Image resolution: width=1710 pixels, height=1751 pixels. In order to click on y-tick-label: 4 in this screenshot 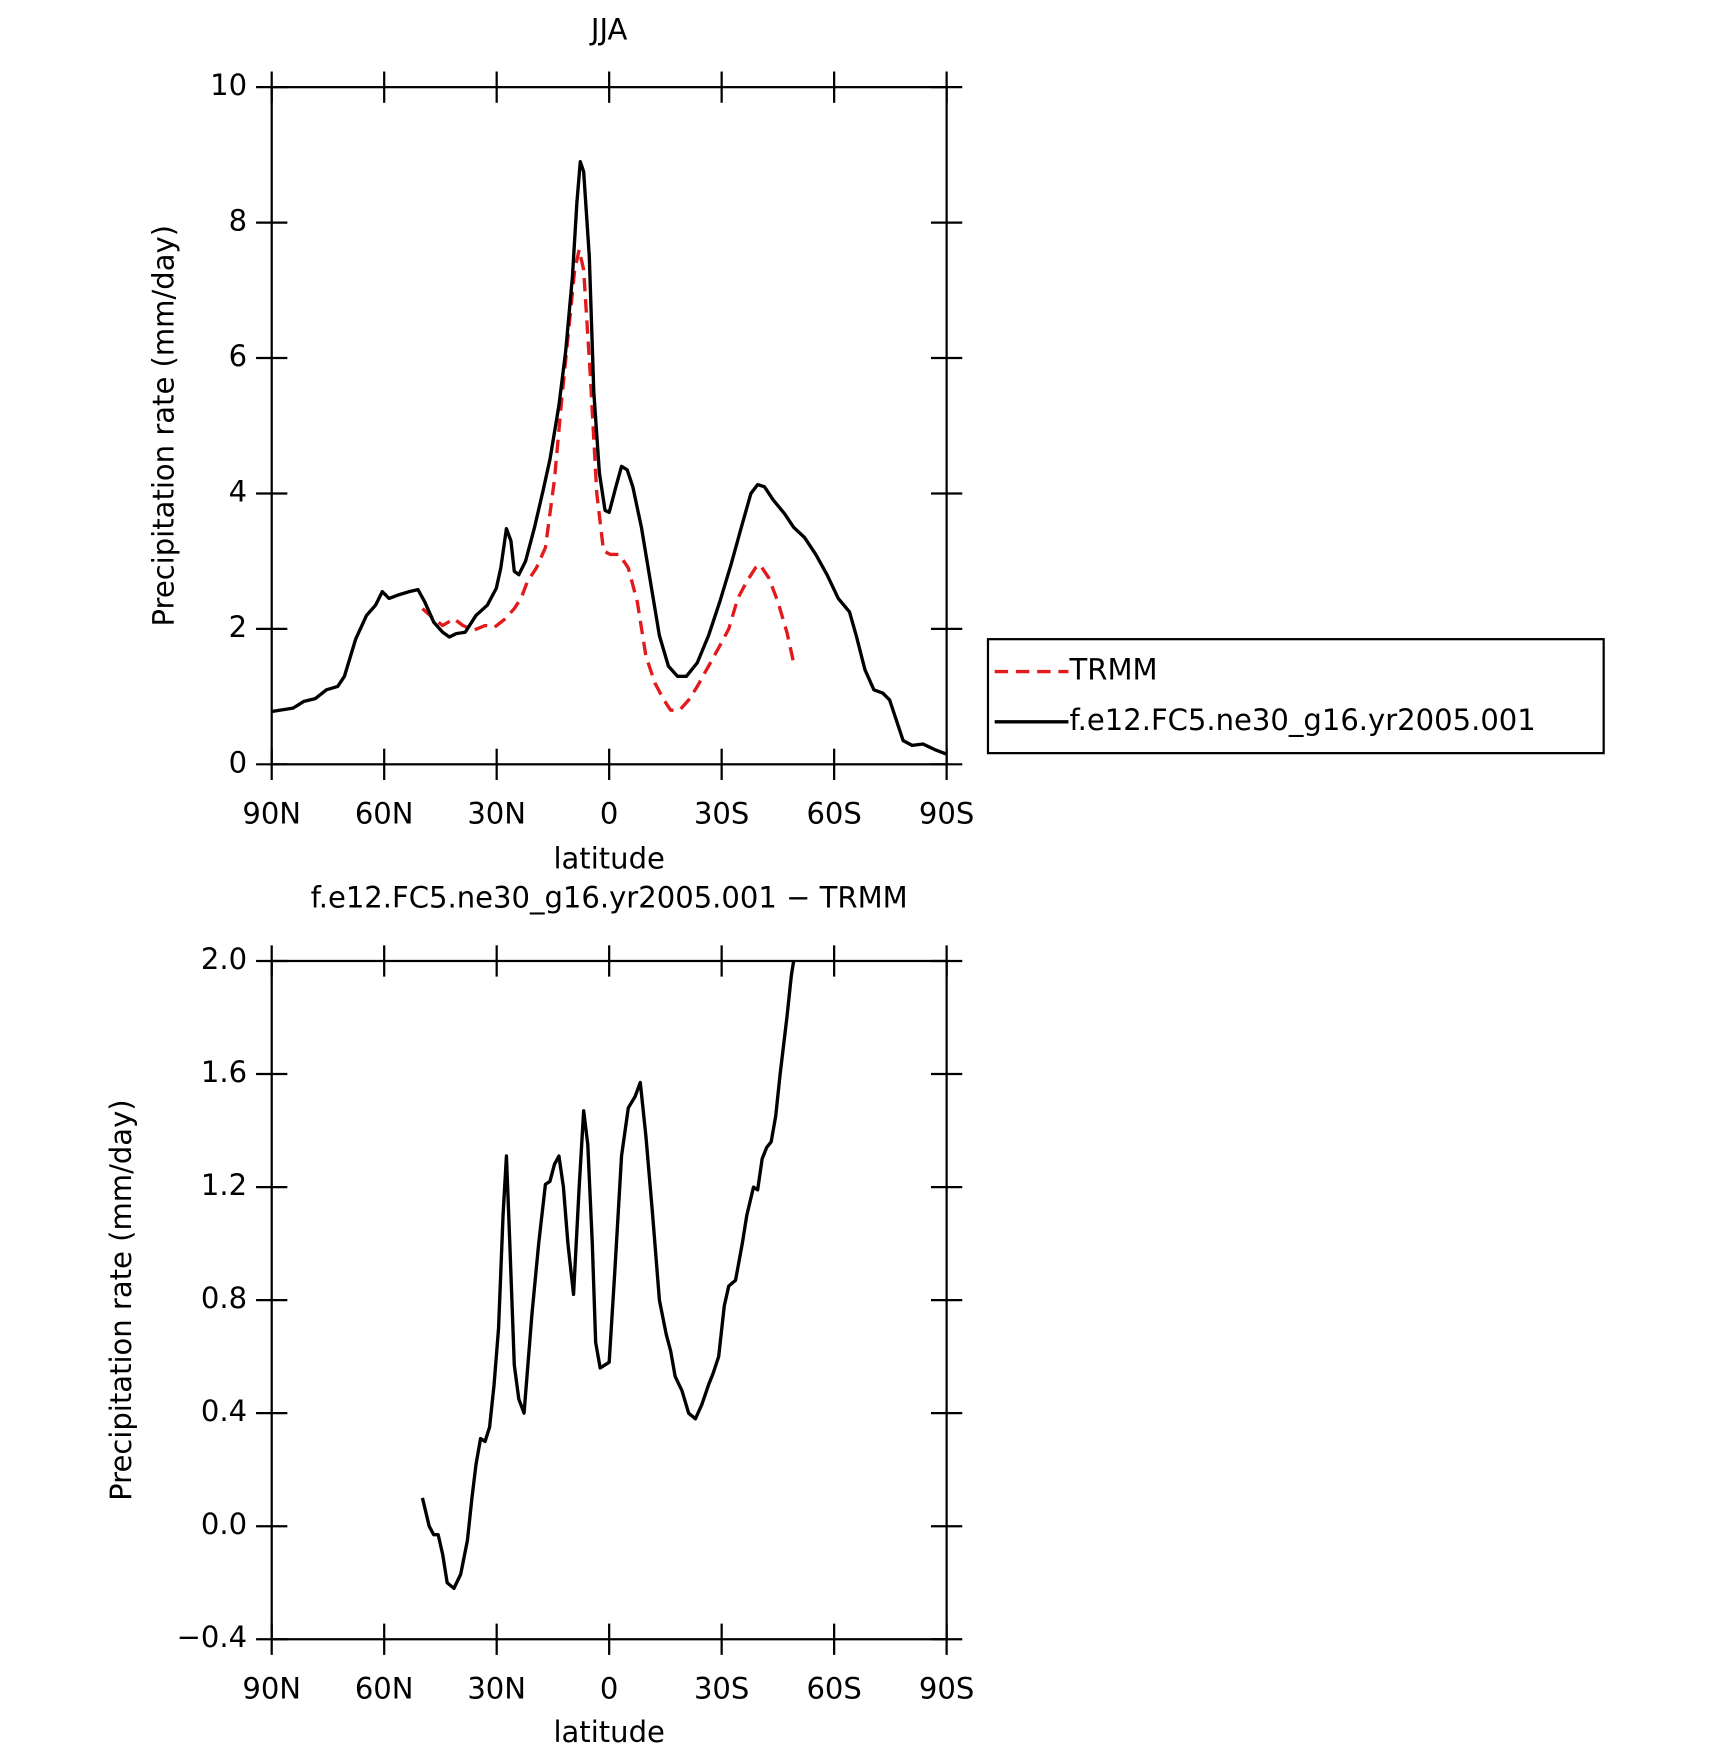, I will do `click(238, 491)`.